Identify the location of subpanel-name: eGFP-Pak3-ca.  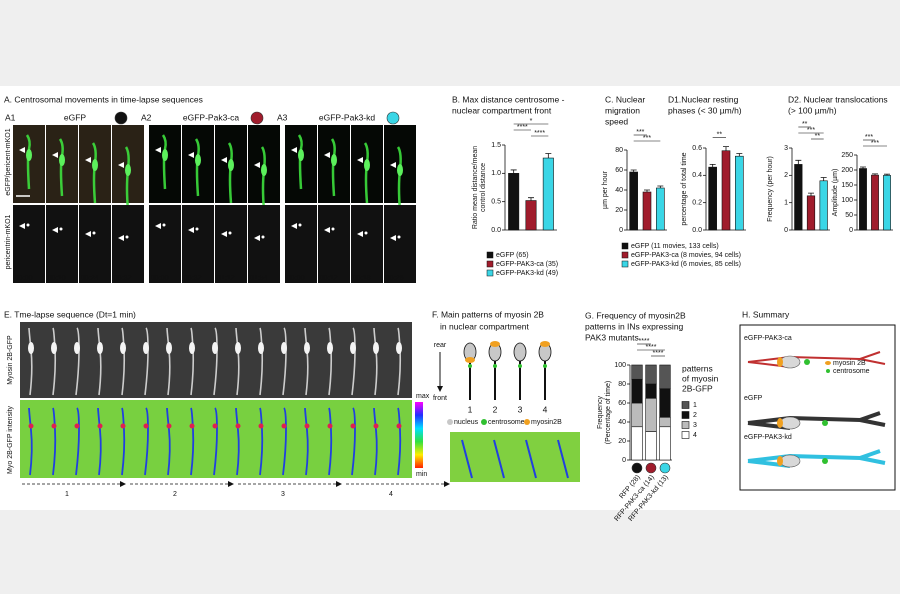
(211, 117).